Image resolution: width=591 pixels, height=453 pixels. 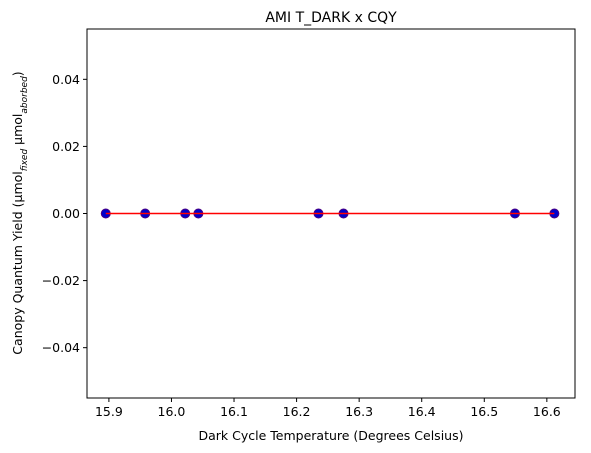 What do you see at coordinates (422, 411) in the screenshot?
I see `x-tick-label: 16.4` at bounding box center [422, 411].